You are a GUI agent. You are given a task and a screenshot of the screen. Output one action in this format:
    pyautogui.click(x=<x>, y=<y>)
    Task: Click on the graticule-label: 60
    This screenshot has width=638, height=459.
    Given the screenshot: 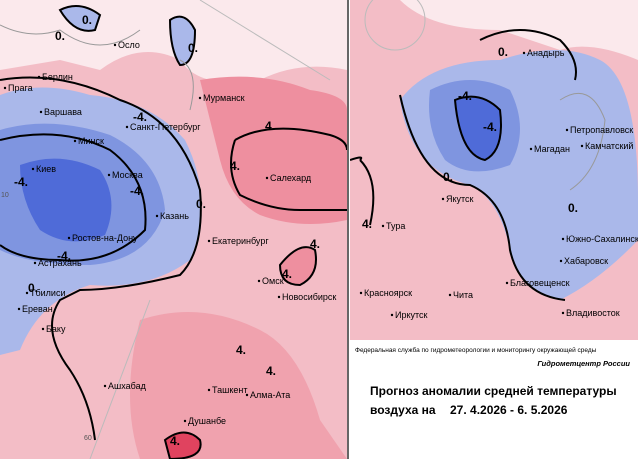 What is the action you would take?
    pyautogui.click(x=88, y=438)
    